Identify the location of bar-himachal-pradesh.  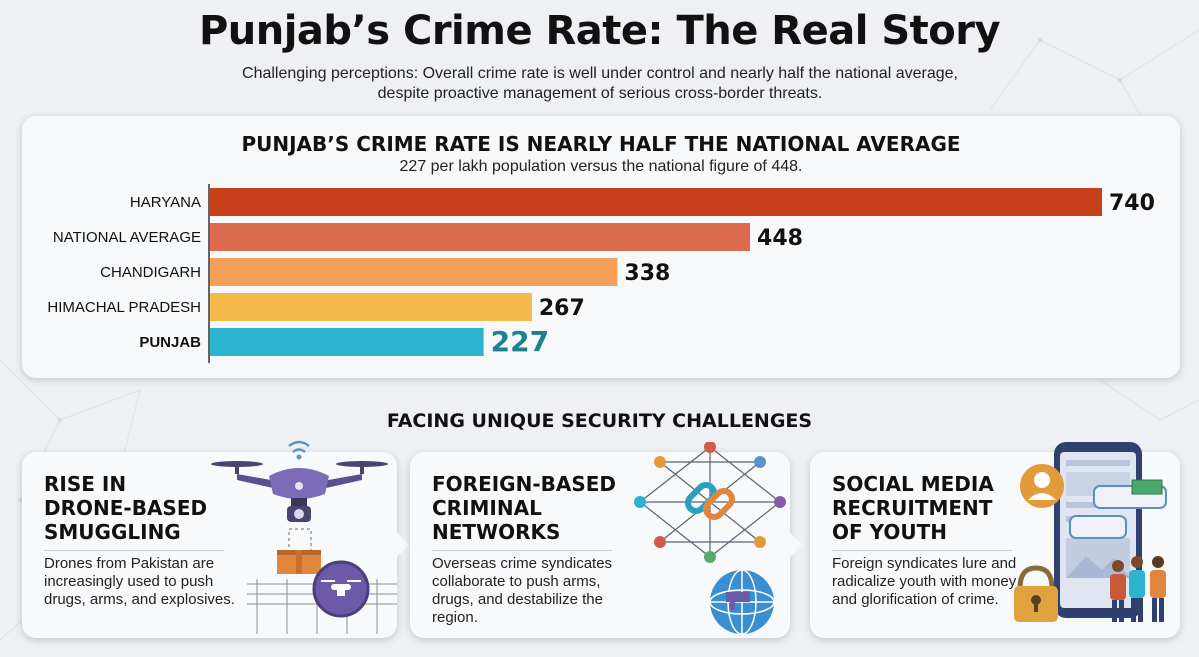
(371, 307).